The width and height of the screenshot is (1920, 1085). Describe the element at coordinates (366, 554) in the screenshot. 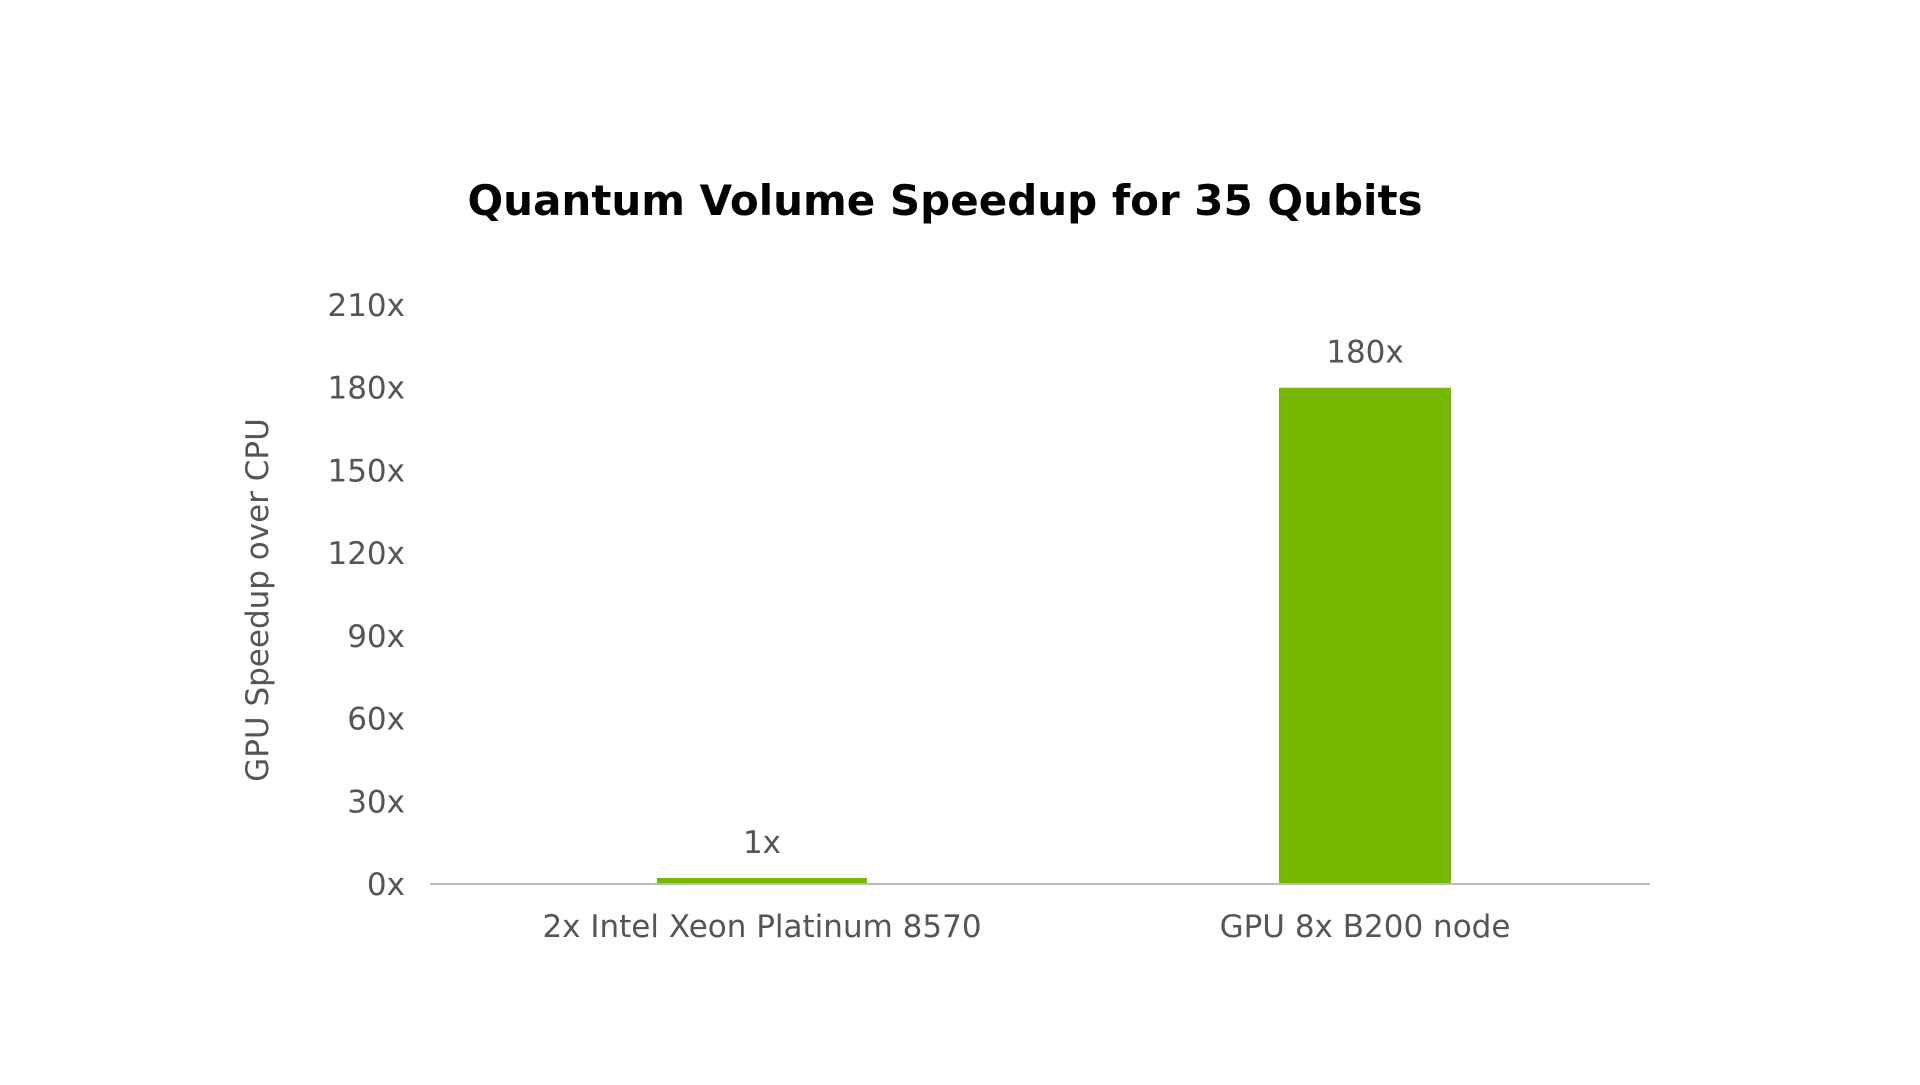

I see `y-tick-label: 120x` at that location.